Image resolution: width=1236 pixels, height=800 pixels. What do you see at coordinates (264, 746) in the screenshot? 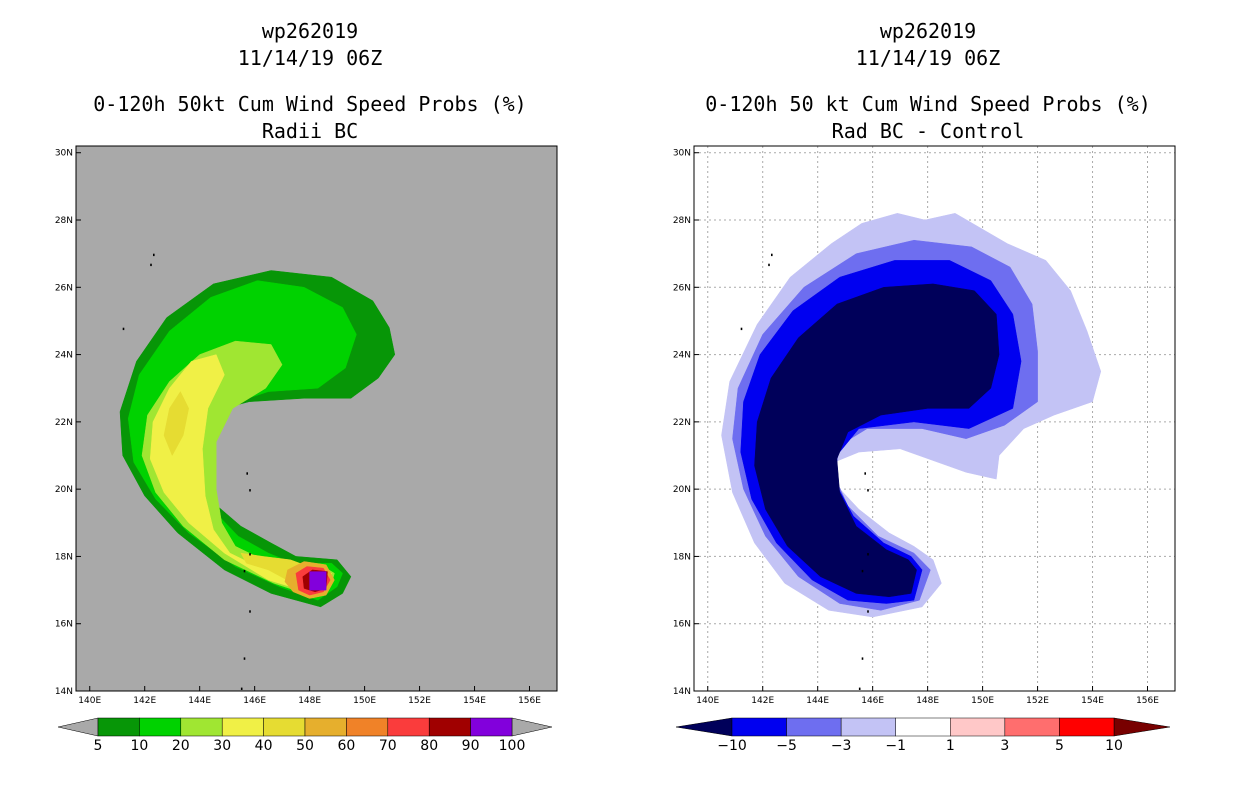
I see `colorbar-label: 40` at bounding box center [264, 746].